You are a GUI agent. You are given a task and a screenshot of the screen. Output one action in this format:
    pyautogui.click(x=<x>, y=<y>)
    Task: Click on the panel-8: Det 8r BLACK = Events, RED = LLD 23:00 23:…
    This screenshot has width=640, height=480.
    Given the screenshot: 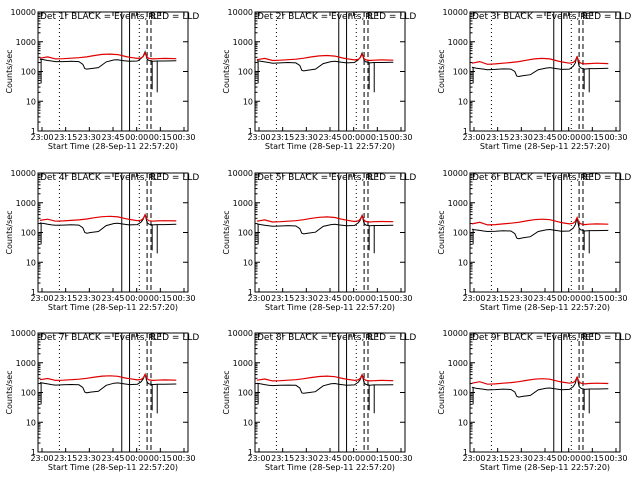 What is the action you would take?
    pyautogui.click(x=319, y=400)
    